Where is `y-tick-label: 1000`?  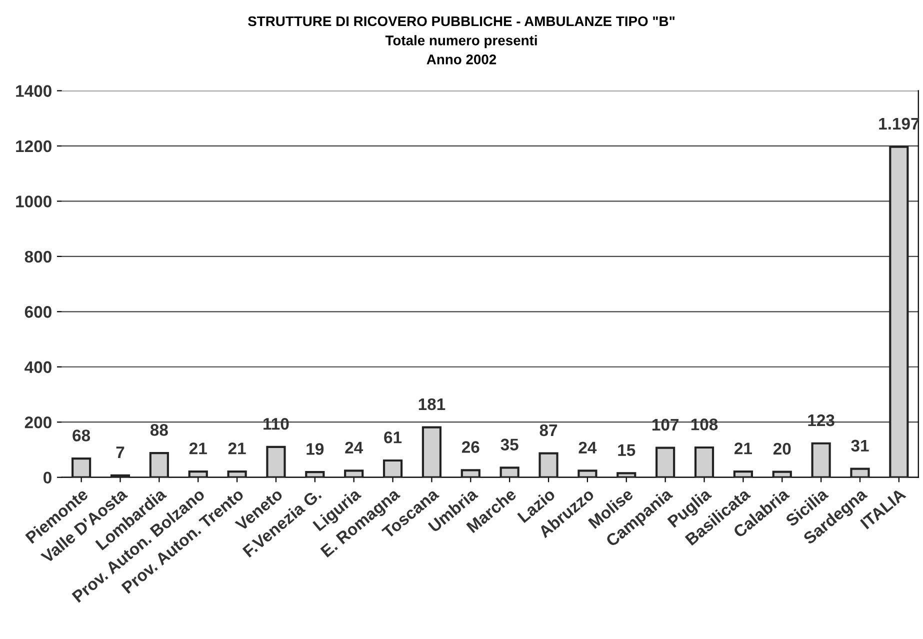 y-tick-label: 1000 is located at coordinates (34, 202).